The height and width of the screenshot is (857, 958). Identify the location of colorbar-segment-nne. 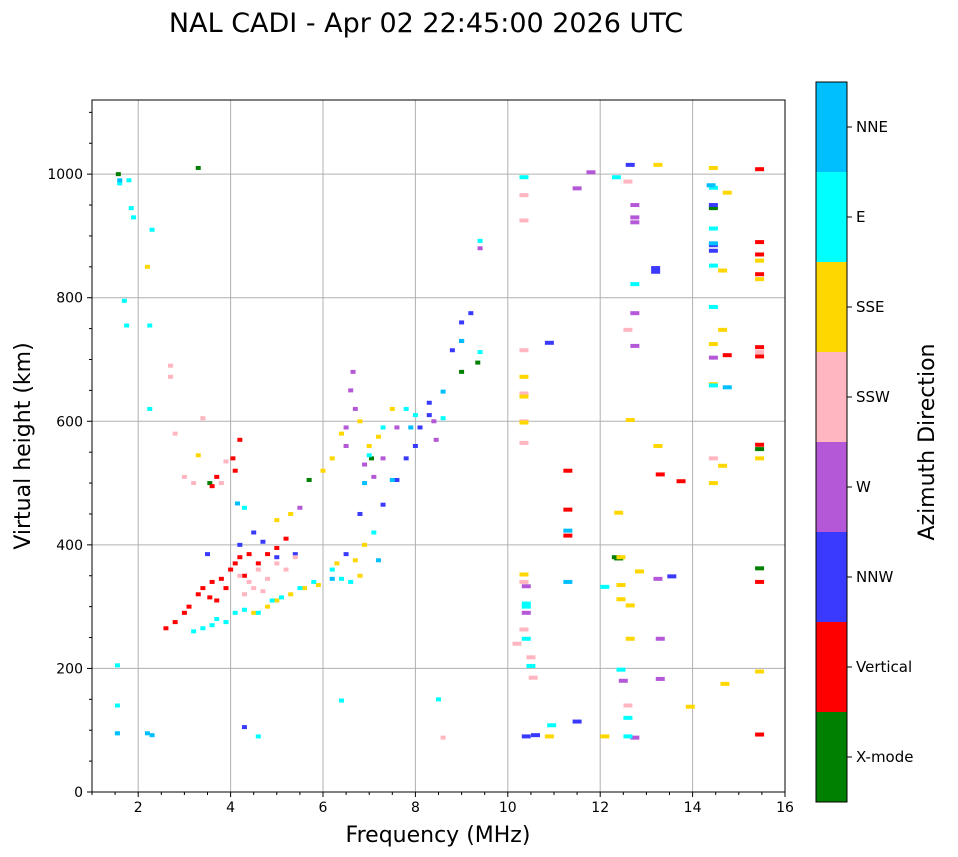
(831, 127).